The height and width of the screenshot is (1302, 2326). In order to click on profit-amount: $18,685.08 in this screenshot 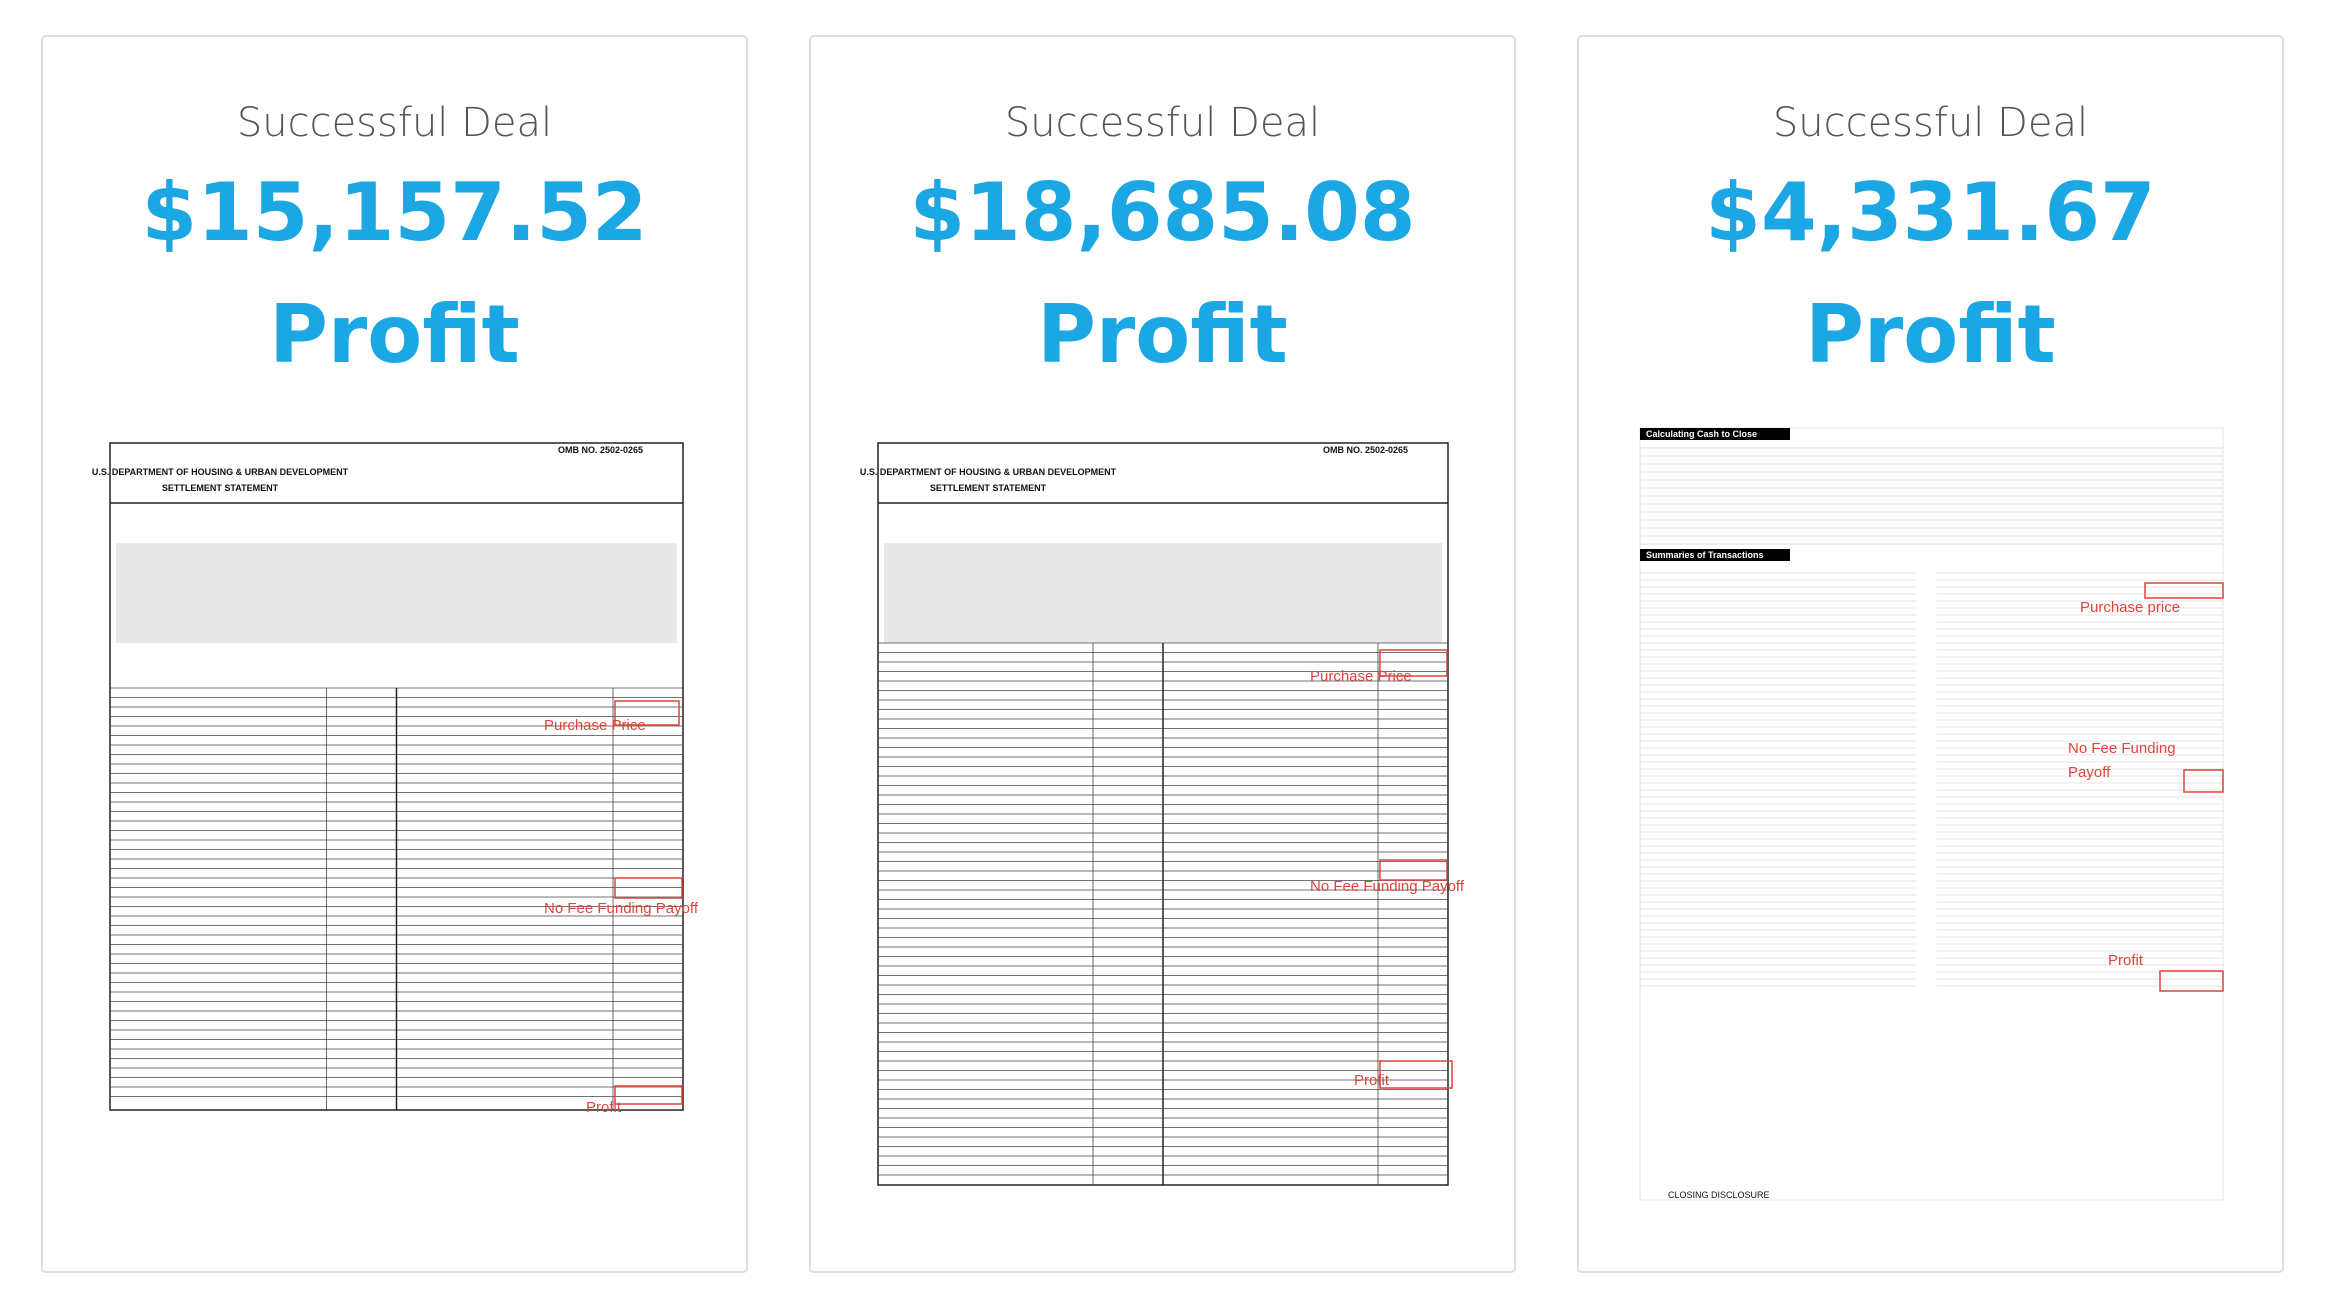, I will do `click(1162, 212)`.